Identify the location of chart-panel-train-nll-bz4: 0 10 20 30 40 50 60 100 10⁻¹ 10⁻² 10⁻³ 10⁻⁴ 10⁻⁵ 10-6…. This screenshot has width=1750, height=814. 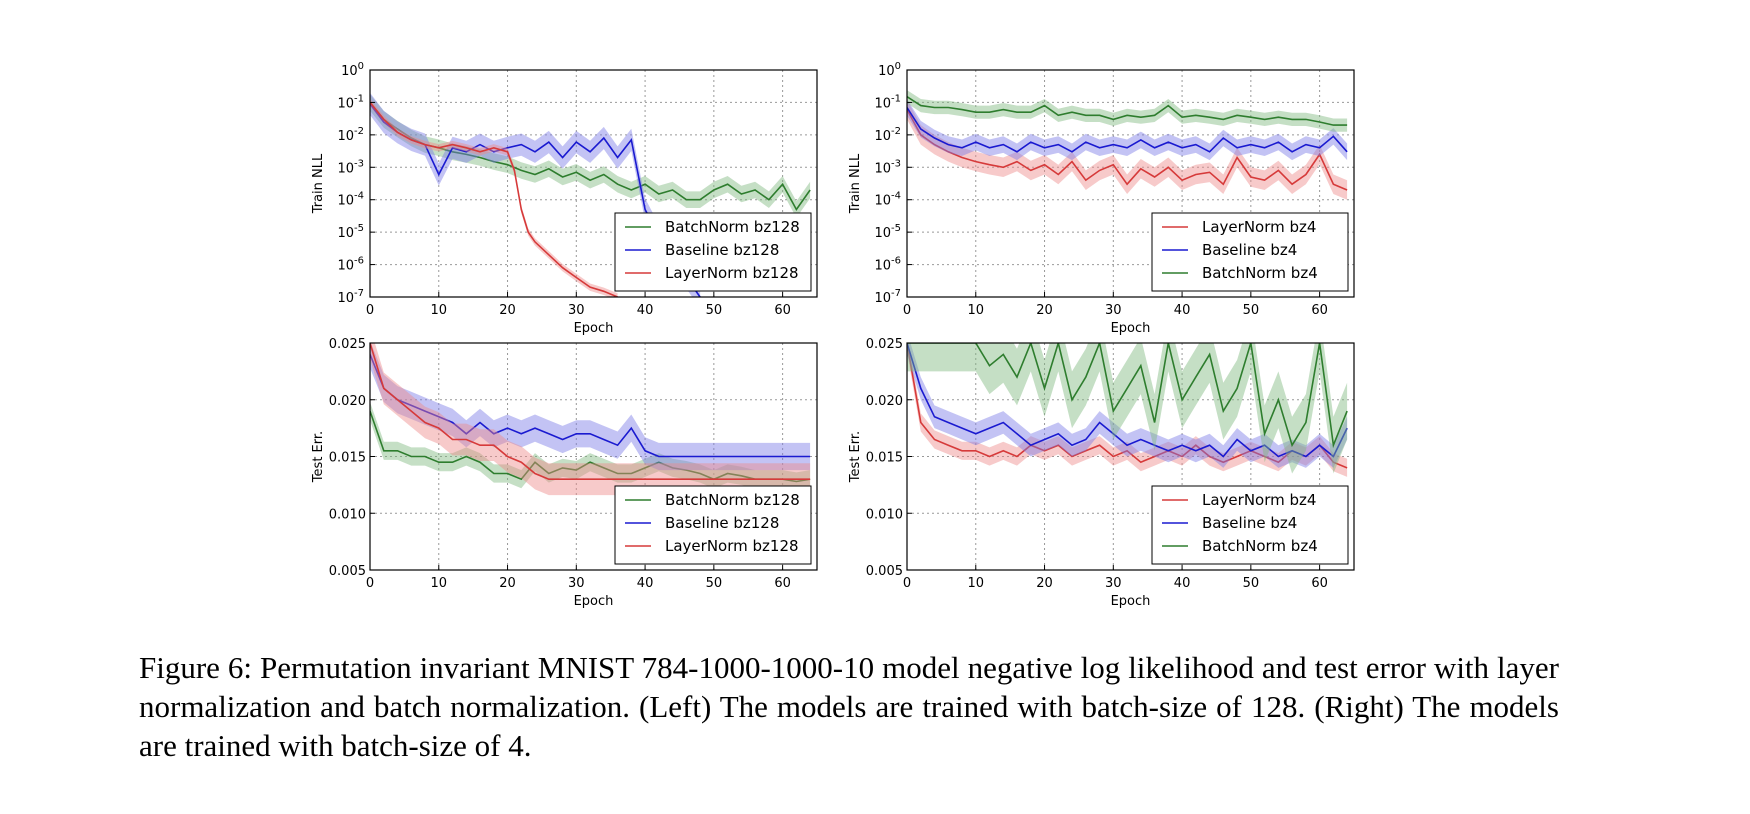
(1101, 198).